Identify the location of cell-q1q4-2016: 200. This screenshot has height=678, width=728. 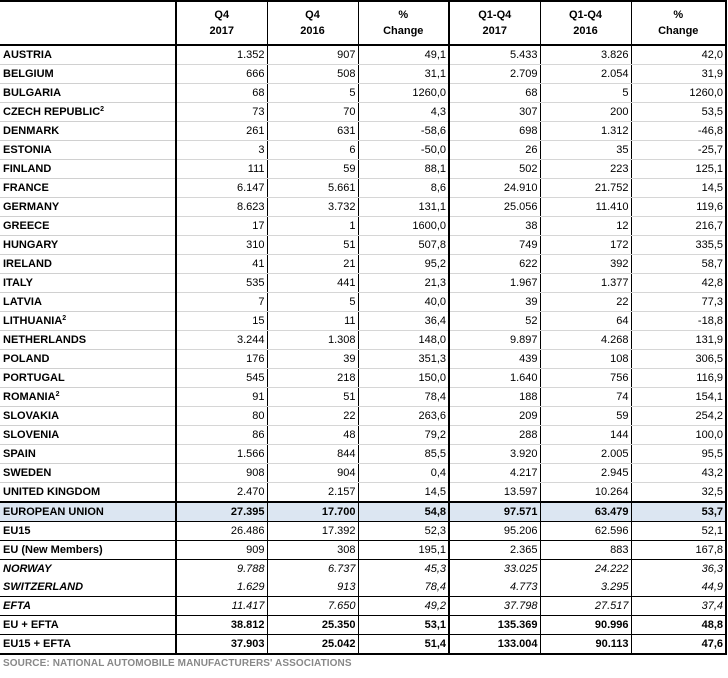
(585, 112).